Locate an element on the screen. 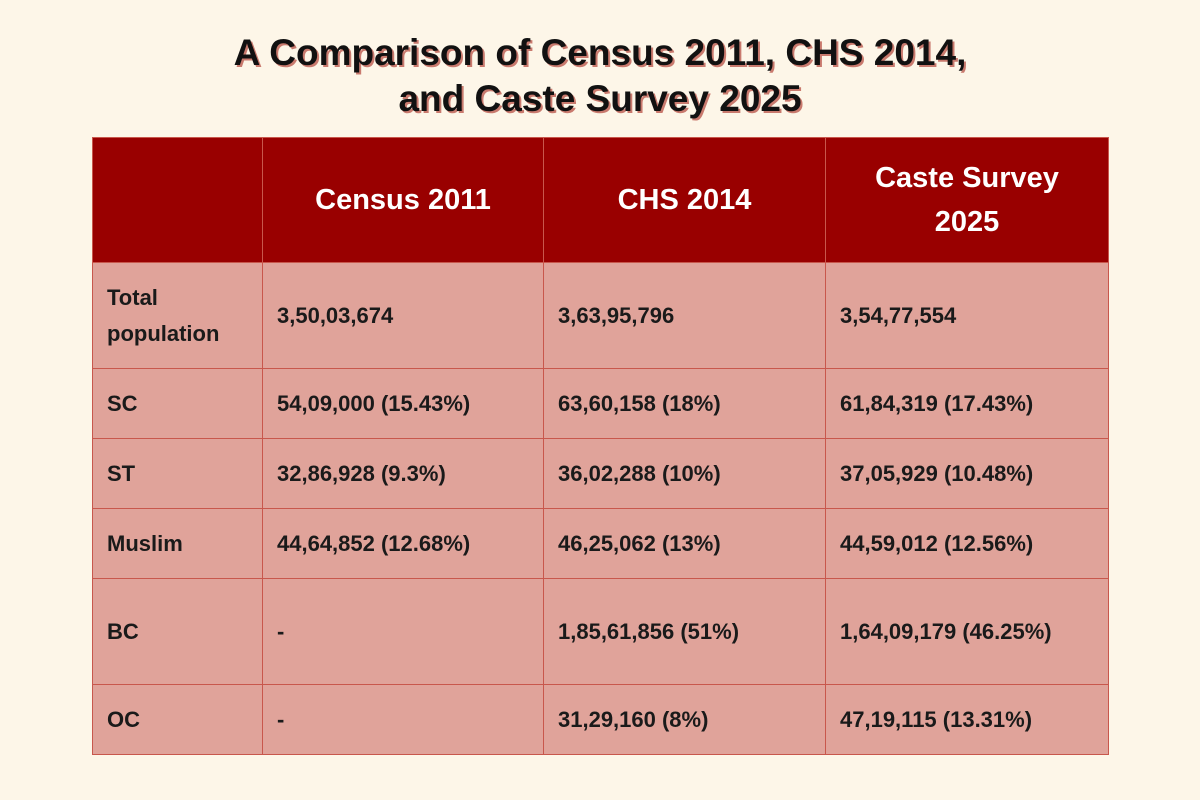 The width and height of the screenshot is (1200, 800). table-cell: 47,19,115 (13.31%) is located at coordinates (967, 719).